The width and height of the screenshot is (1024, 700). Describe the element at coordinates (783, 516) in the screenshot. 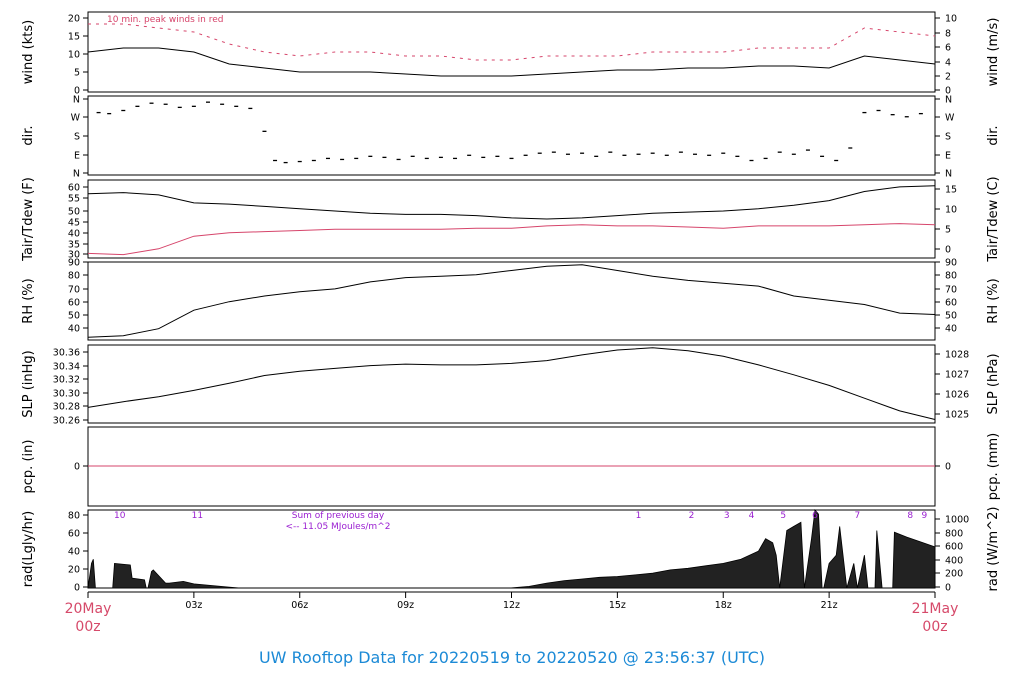

I see `uv-index-label: 5` at that location.